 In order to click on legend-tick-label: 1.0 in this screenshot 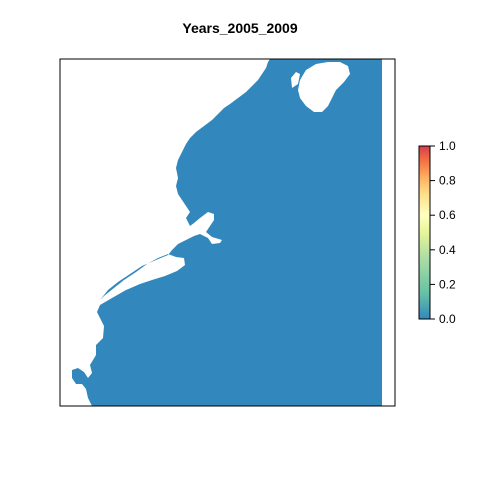, I will do `click(447, 146)`.